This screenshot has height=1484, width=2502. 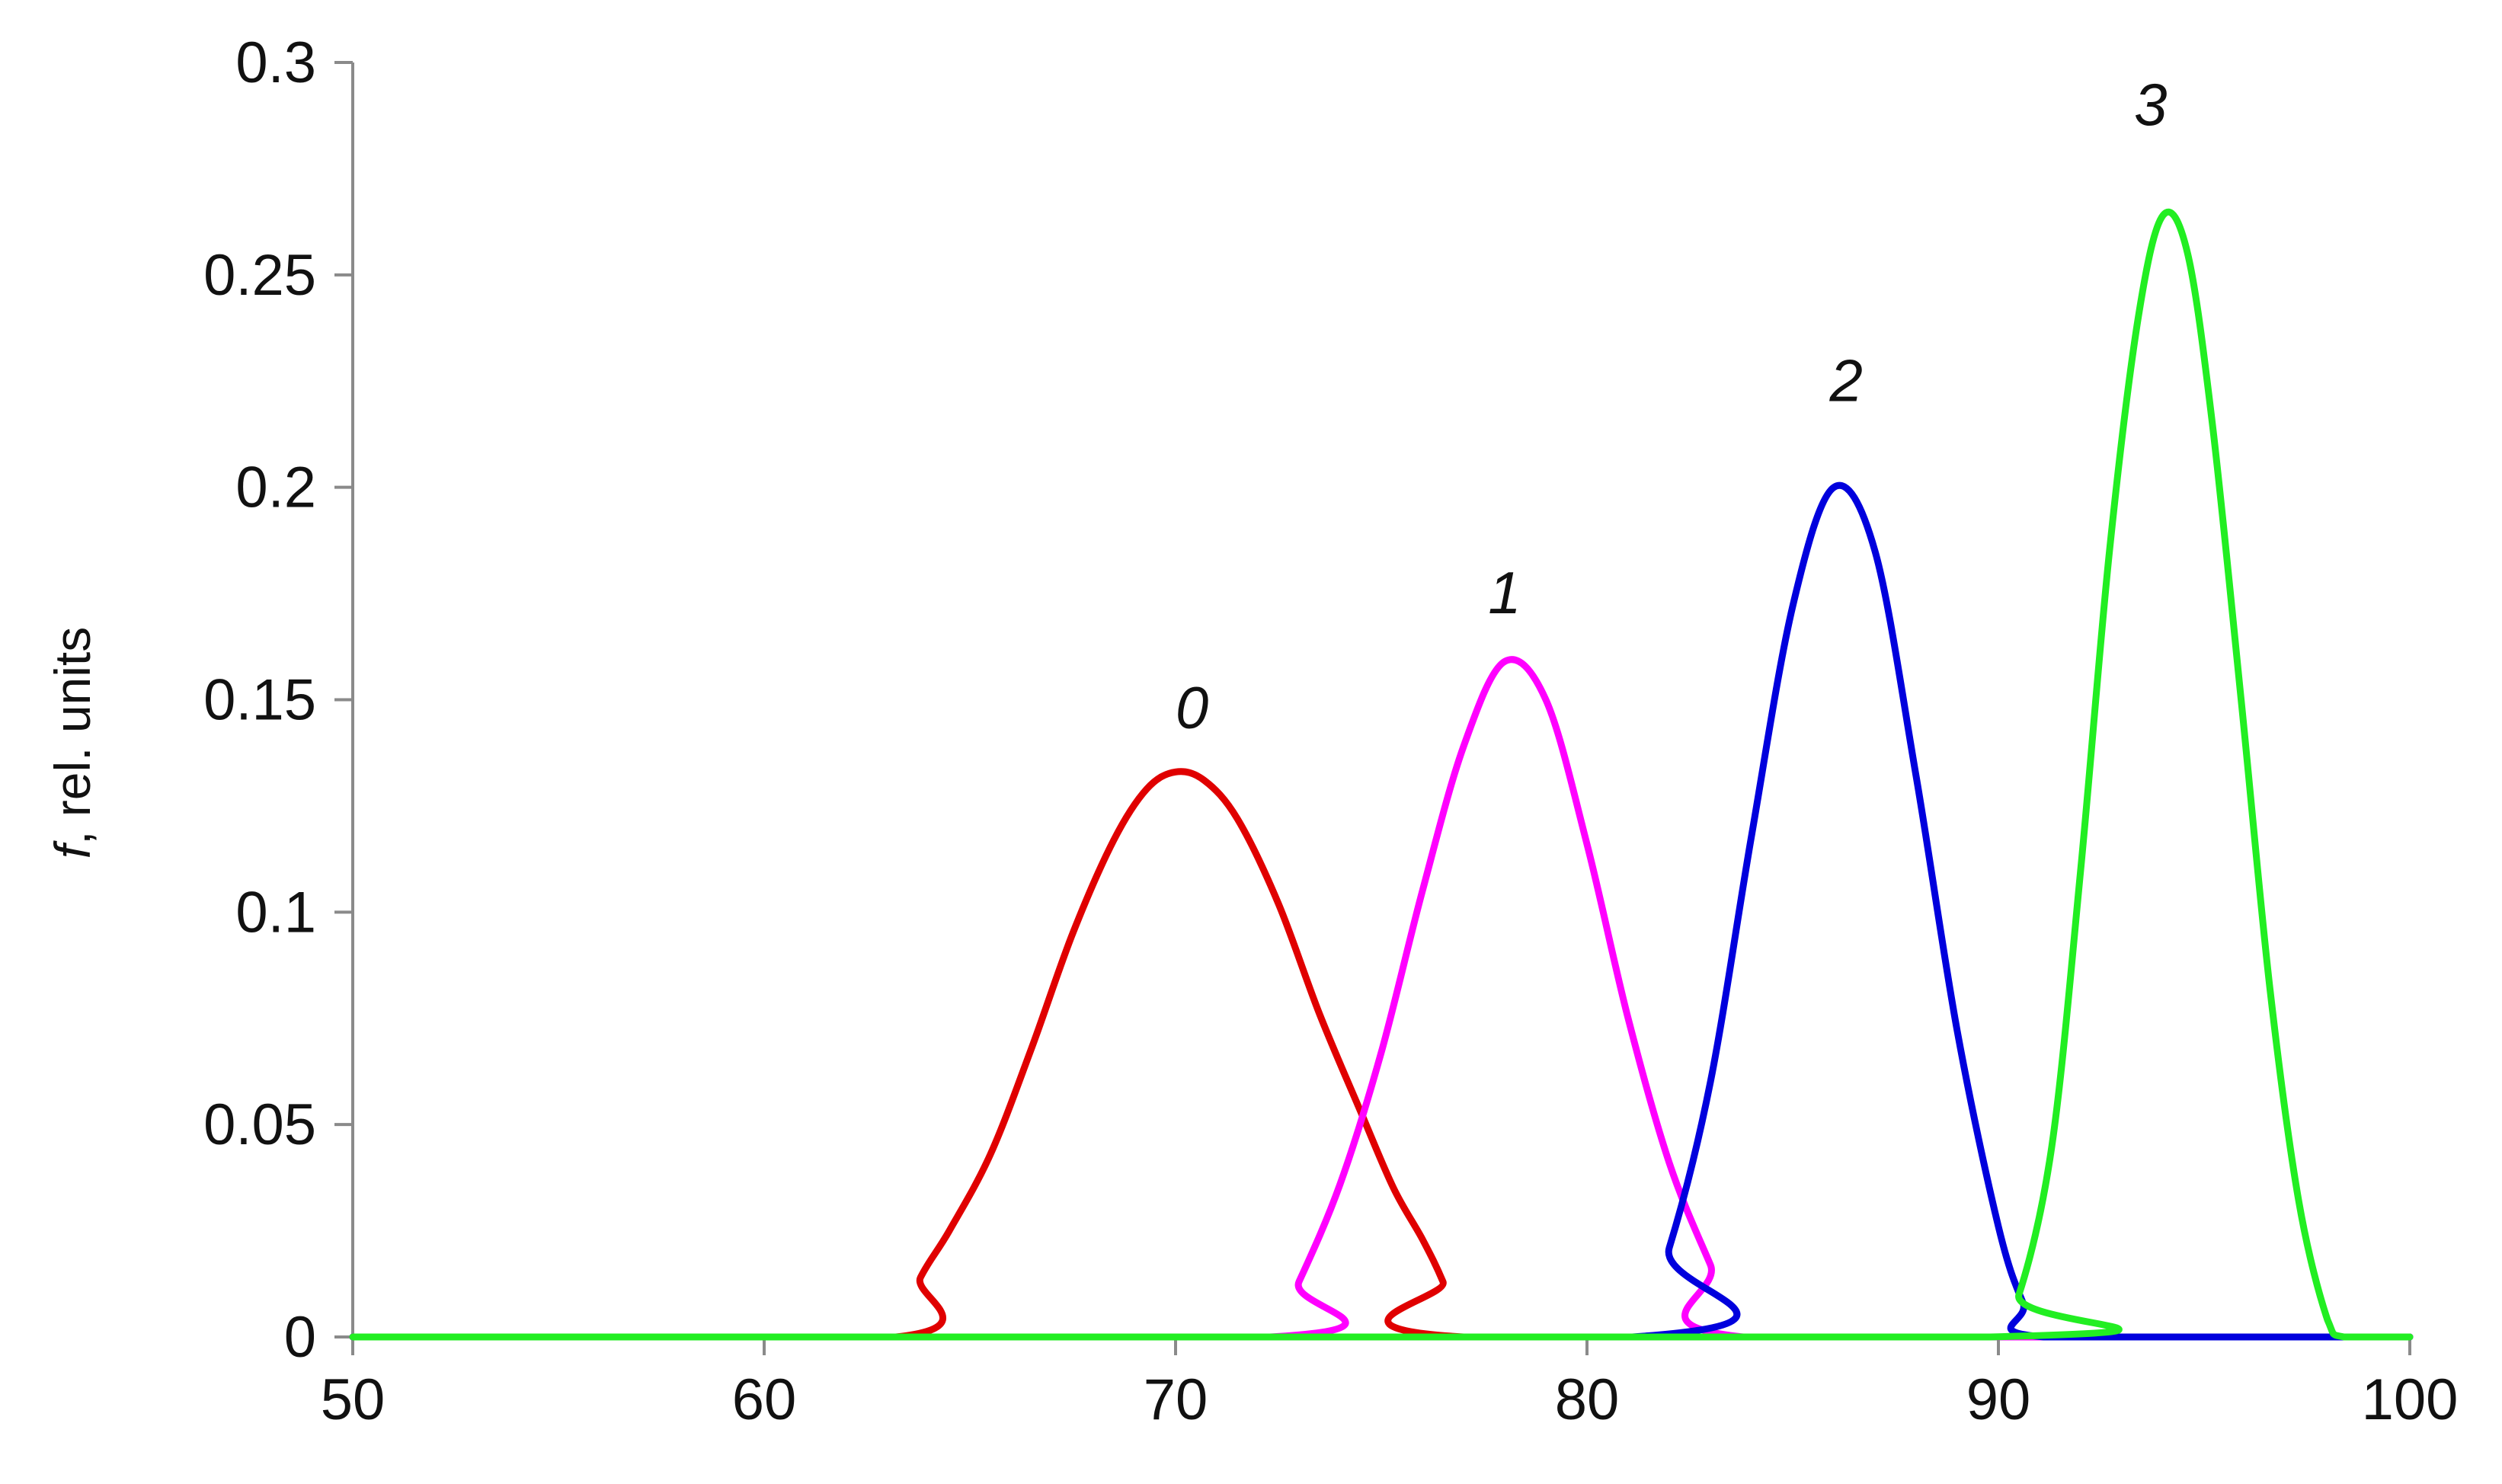 I want to click on series-label-2: 2, so click(x=1846, y=380).